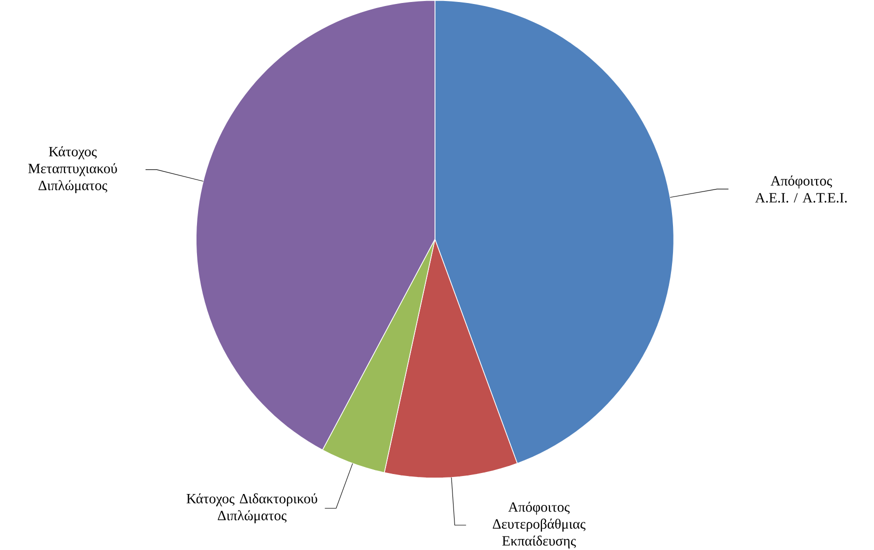 Image resolution: width=874 pixels, height=550 pixels. Describe the element at coordinates (252, 508) in the screenshot. I see `slice-label: Κάτοχος Διδακτορικού Διπλώματος` at that location.